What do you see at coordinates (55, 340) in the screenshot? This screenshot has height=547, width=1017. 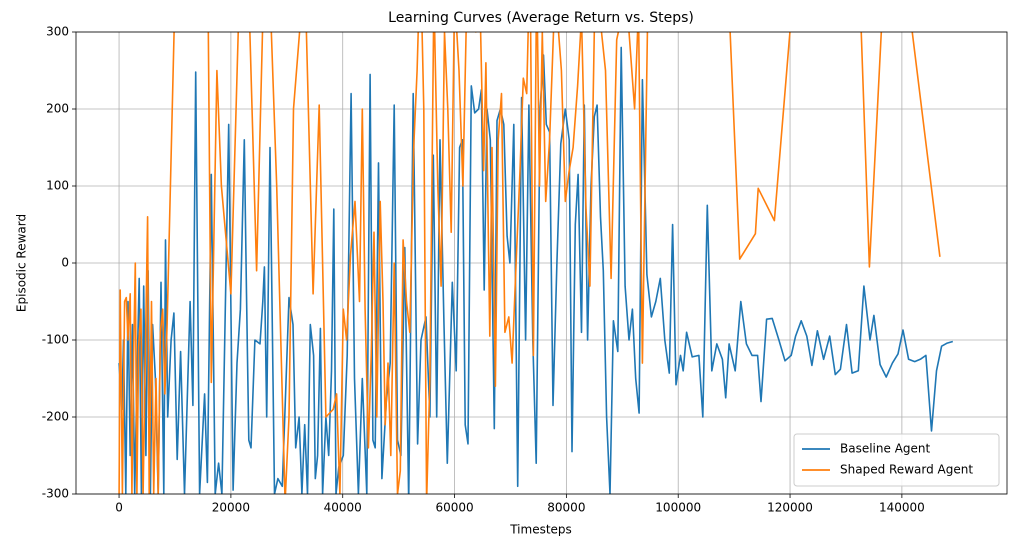 I see `y-tick-label: -100` at bounding box center [55, 340].